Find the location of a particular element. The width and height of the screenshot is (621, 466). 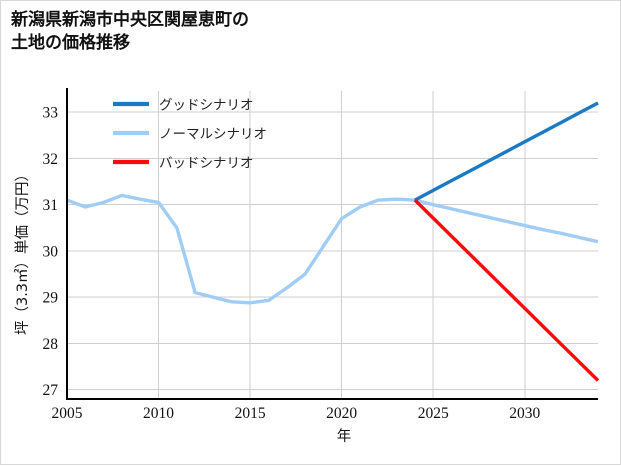

x-tick-2015: 2015 is located at coordinates (250, 413).